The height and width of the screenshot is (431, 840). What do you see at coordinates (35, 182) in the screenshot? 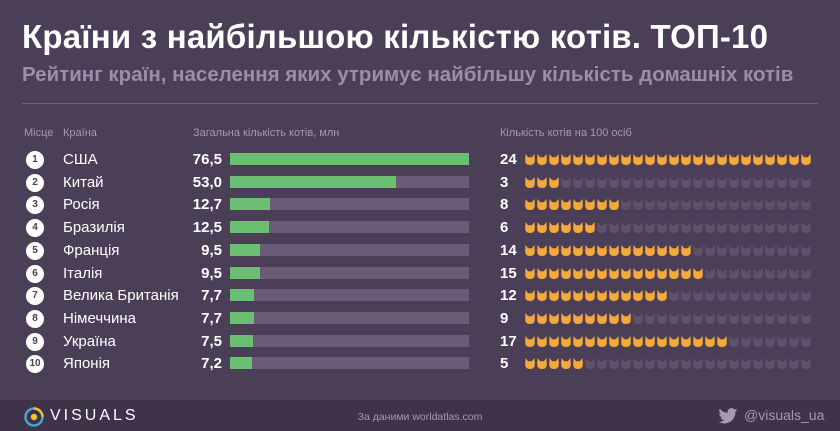
I see `rank-badge: 2` at bounding box center [35, 182].